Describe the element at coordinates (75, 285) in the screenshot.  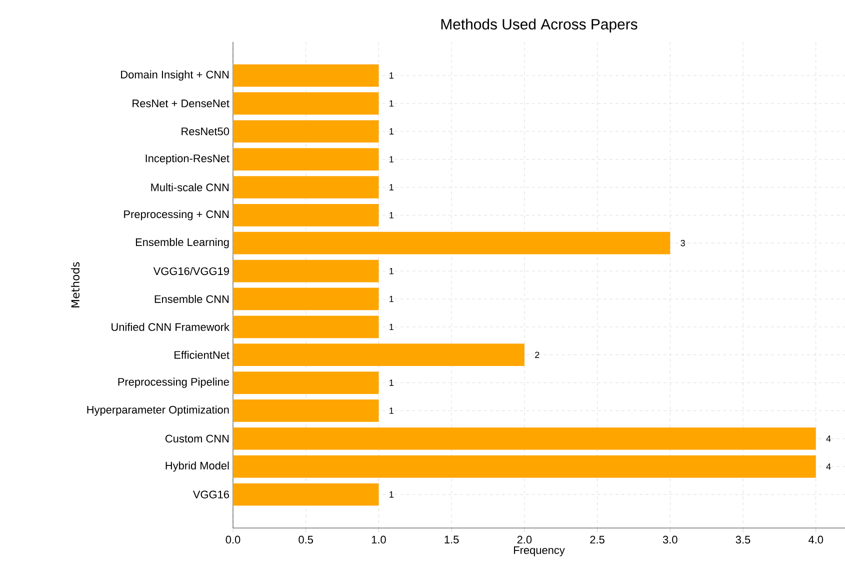
I see `y-axis-title: Methods` at that location.